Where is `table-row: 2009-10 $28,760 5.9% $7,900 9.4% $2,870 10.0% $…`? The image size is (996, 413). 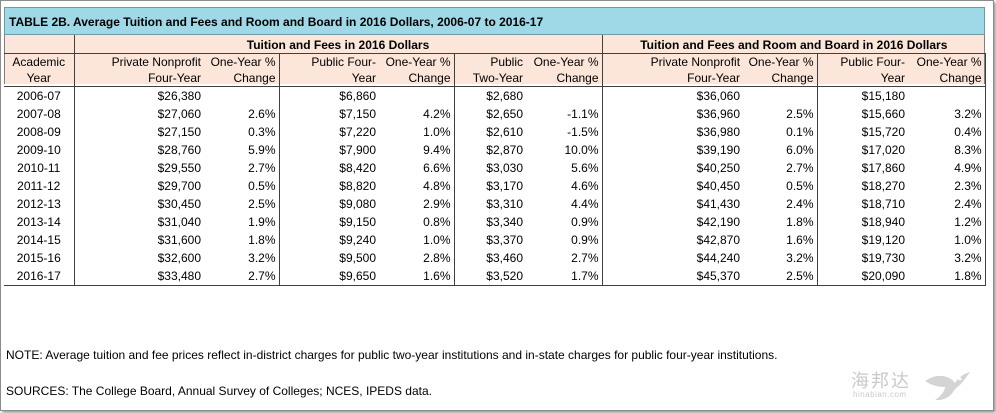 table-row: 2009-10 $28,760 5.9% $7,900 9.4% $2,870 10.0% $… is located at coordinates (495, 150).